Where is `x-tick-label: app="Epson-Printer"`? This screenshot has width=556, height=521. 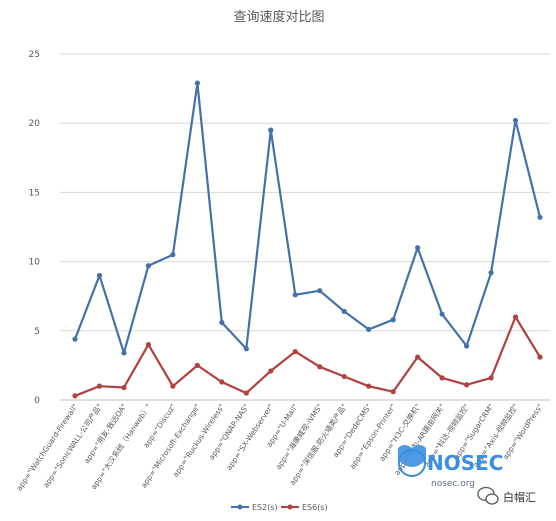 x-tick-label: app="Epson-Printer" is located at coordinates (373, 436).